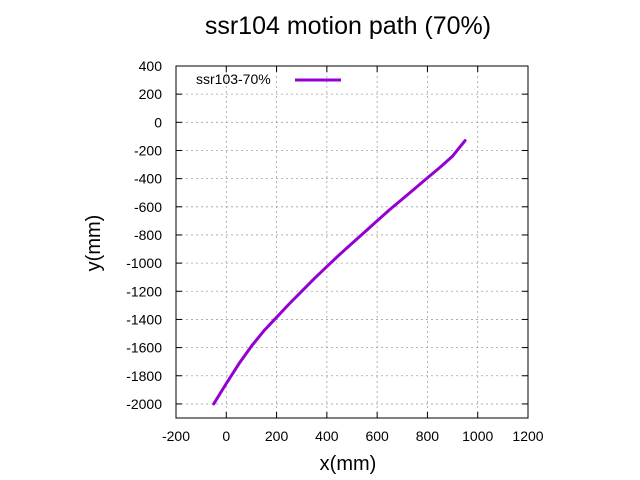 This screenshot has height=480, width=640. Describe the element at coordinates (428, 436) in the screenshot. I see `x-tick-label: 800` at that location.